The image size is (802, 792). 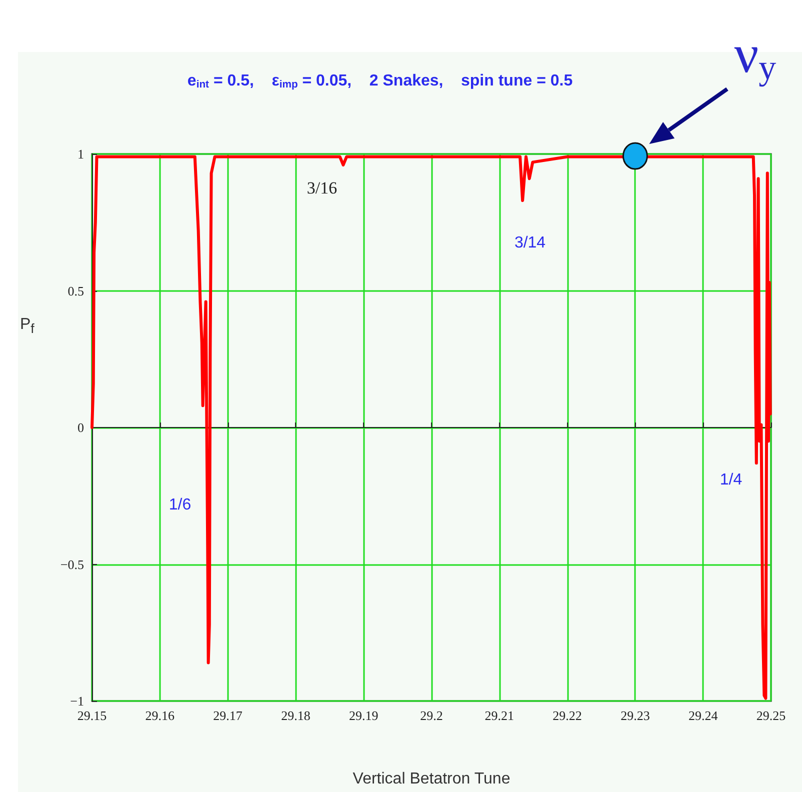 I want to click on x-tick-label: 29.16, so click(x=160, y=715).